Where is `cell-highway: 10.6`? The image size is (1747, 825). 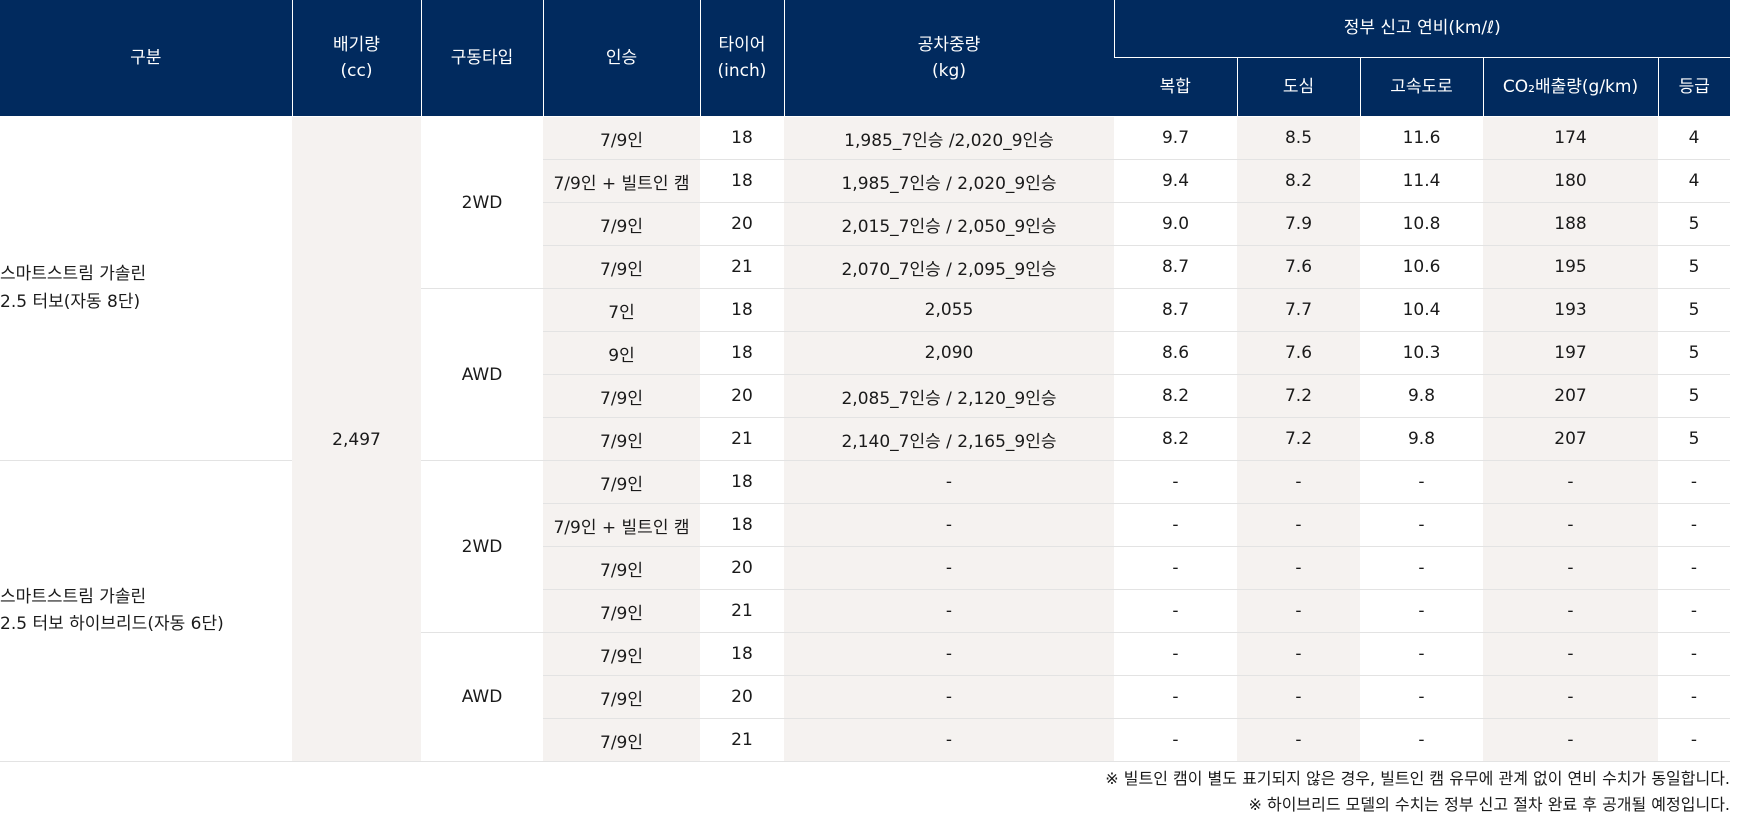 cell-highway: 10.6 is located at coordinates (1421, 267).